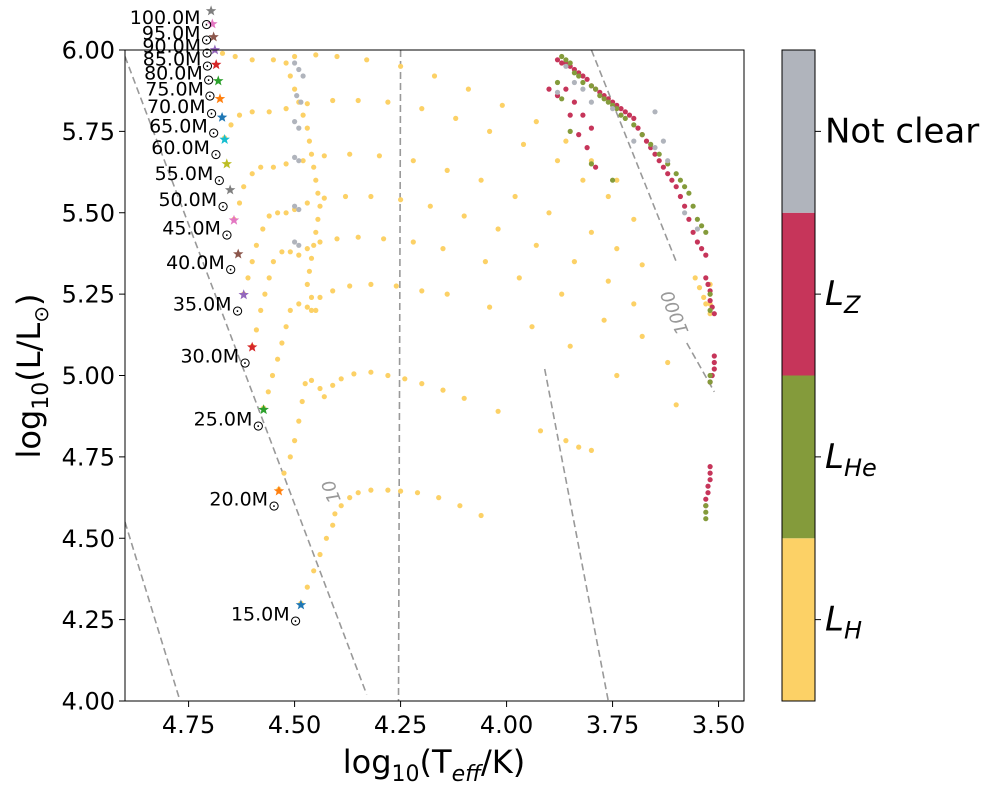 This screenshot has width=992, height=792. Describe the element at coordinates (208, 306) in the screenshot. I see `mass-label: 35.0M⊙` at that location.